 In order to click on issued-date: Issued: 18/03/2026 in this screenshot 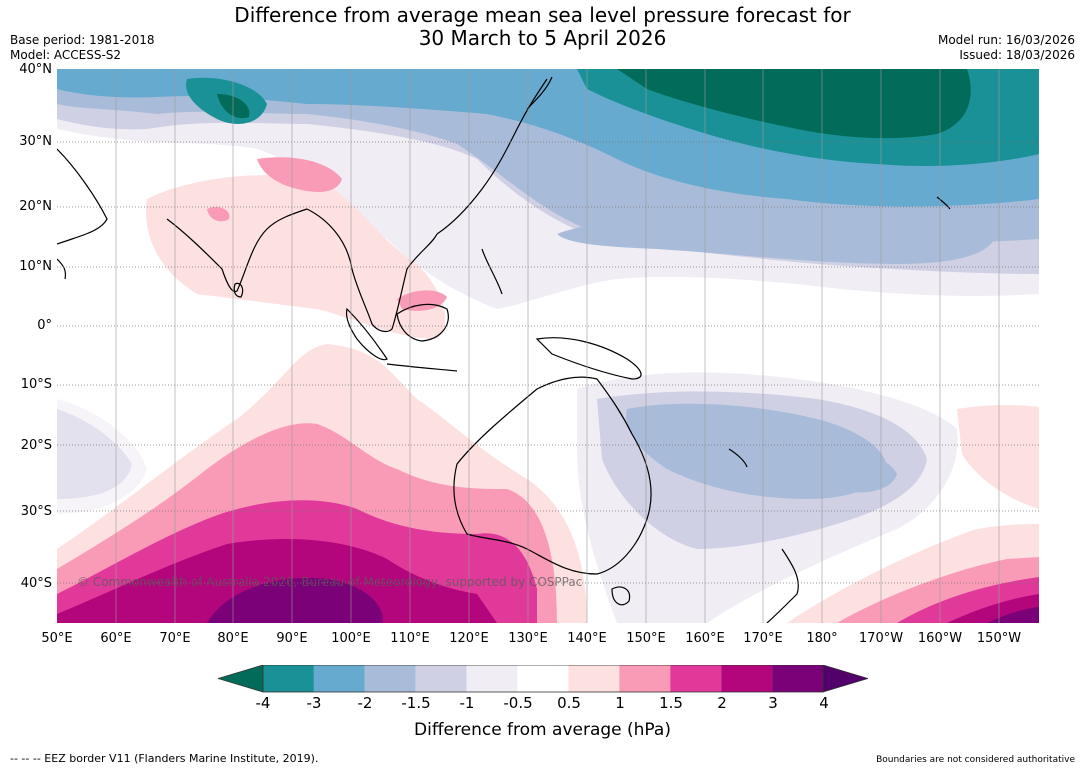, I will do `click(1017, 55)`.